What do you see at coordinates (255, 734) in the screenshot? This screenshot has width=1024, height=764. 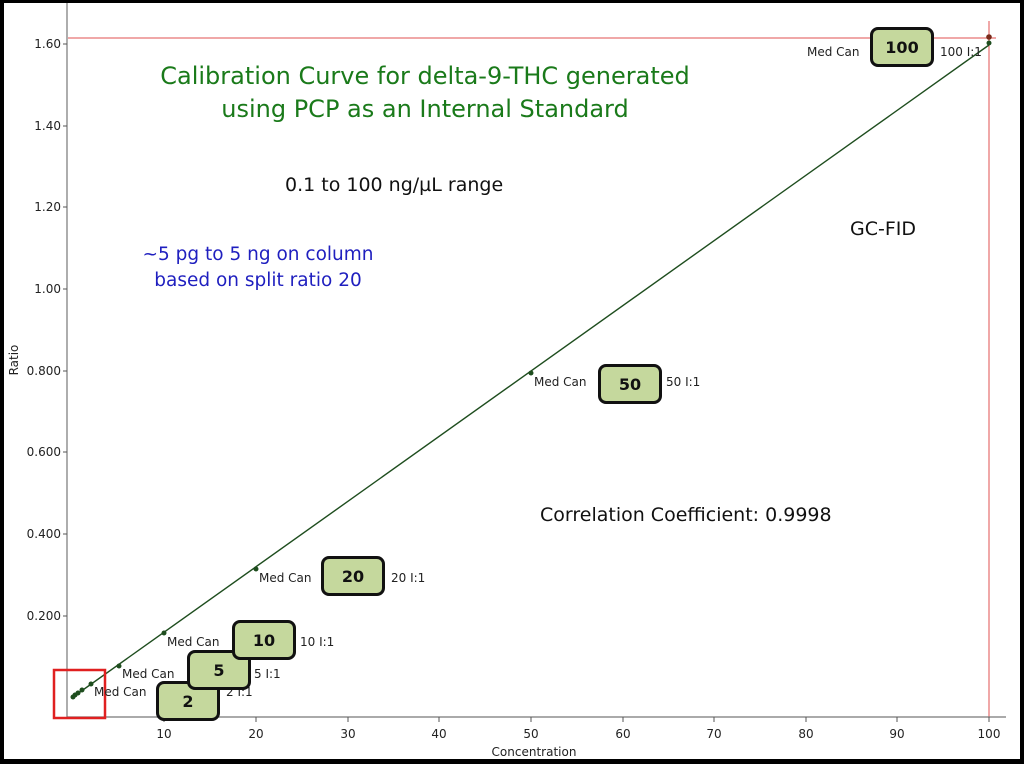 I see `x-tick-label: 20` at bounding box center [255, 734].